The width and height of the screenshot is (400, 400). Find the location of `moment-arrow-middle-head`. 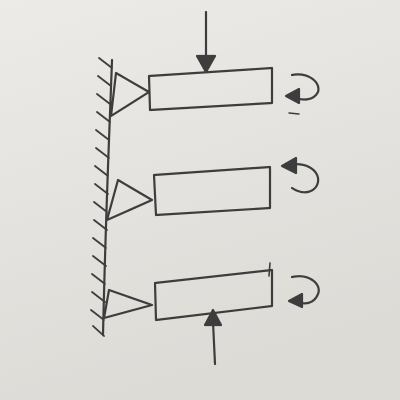

moment-arrow-middle-head is located at coordinates (289, 165).